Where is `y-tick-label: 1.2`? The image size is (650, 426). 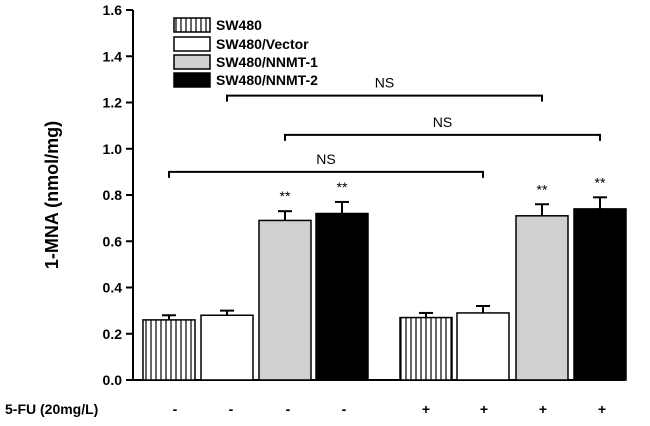
y-tick-label: 1.2 is located at coordinates (113, 103).